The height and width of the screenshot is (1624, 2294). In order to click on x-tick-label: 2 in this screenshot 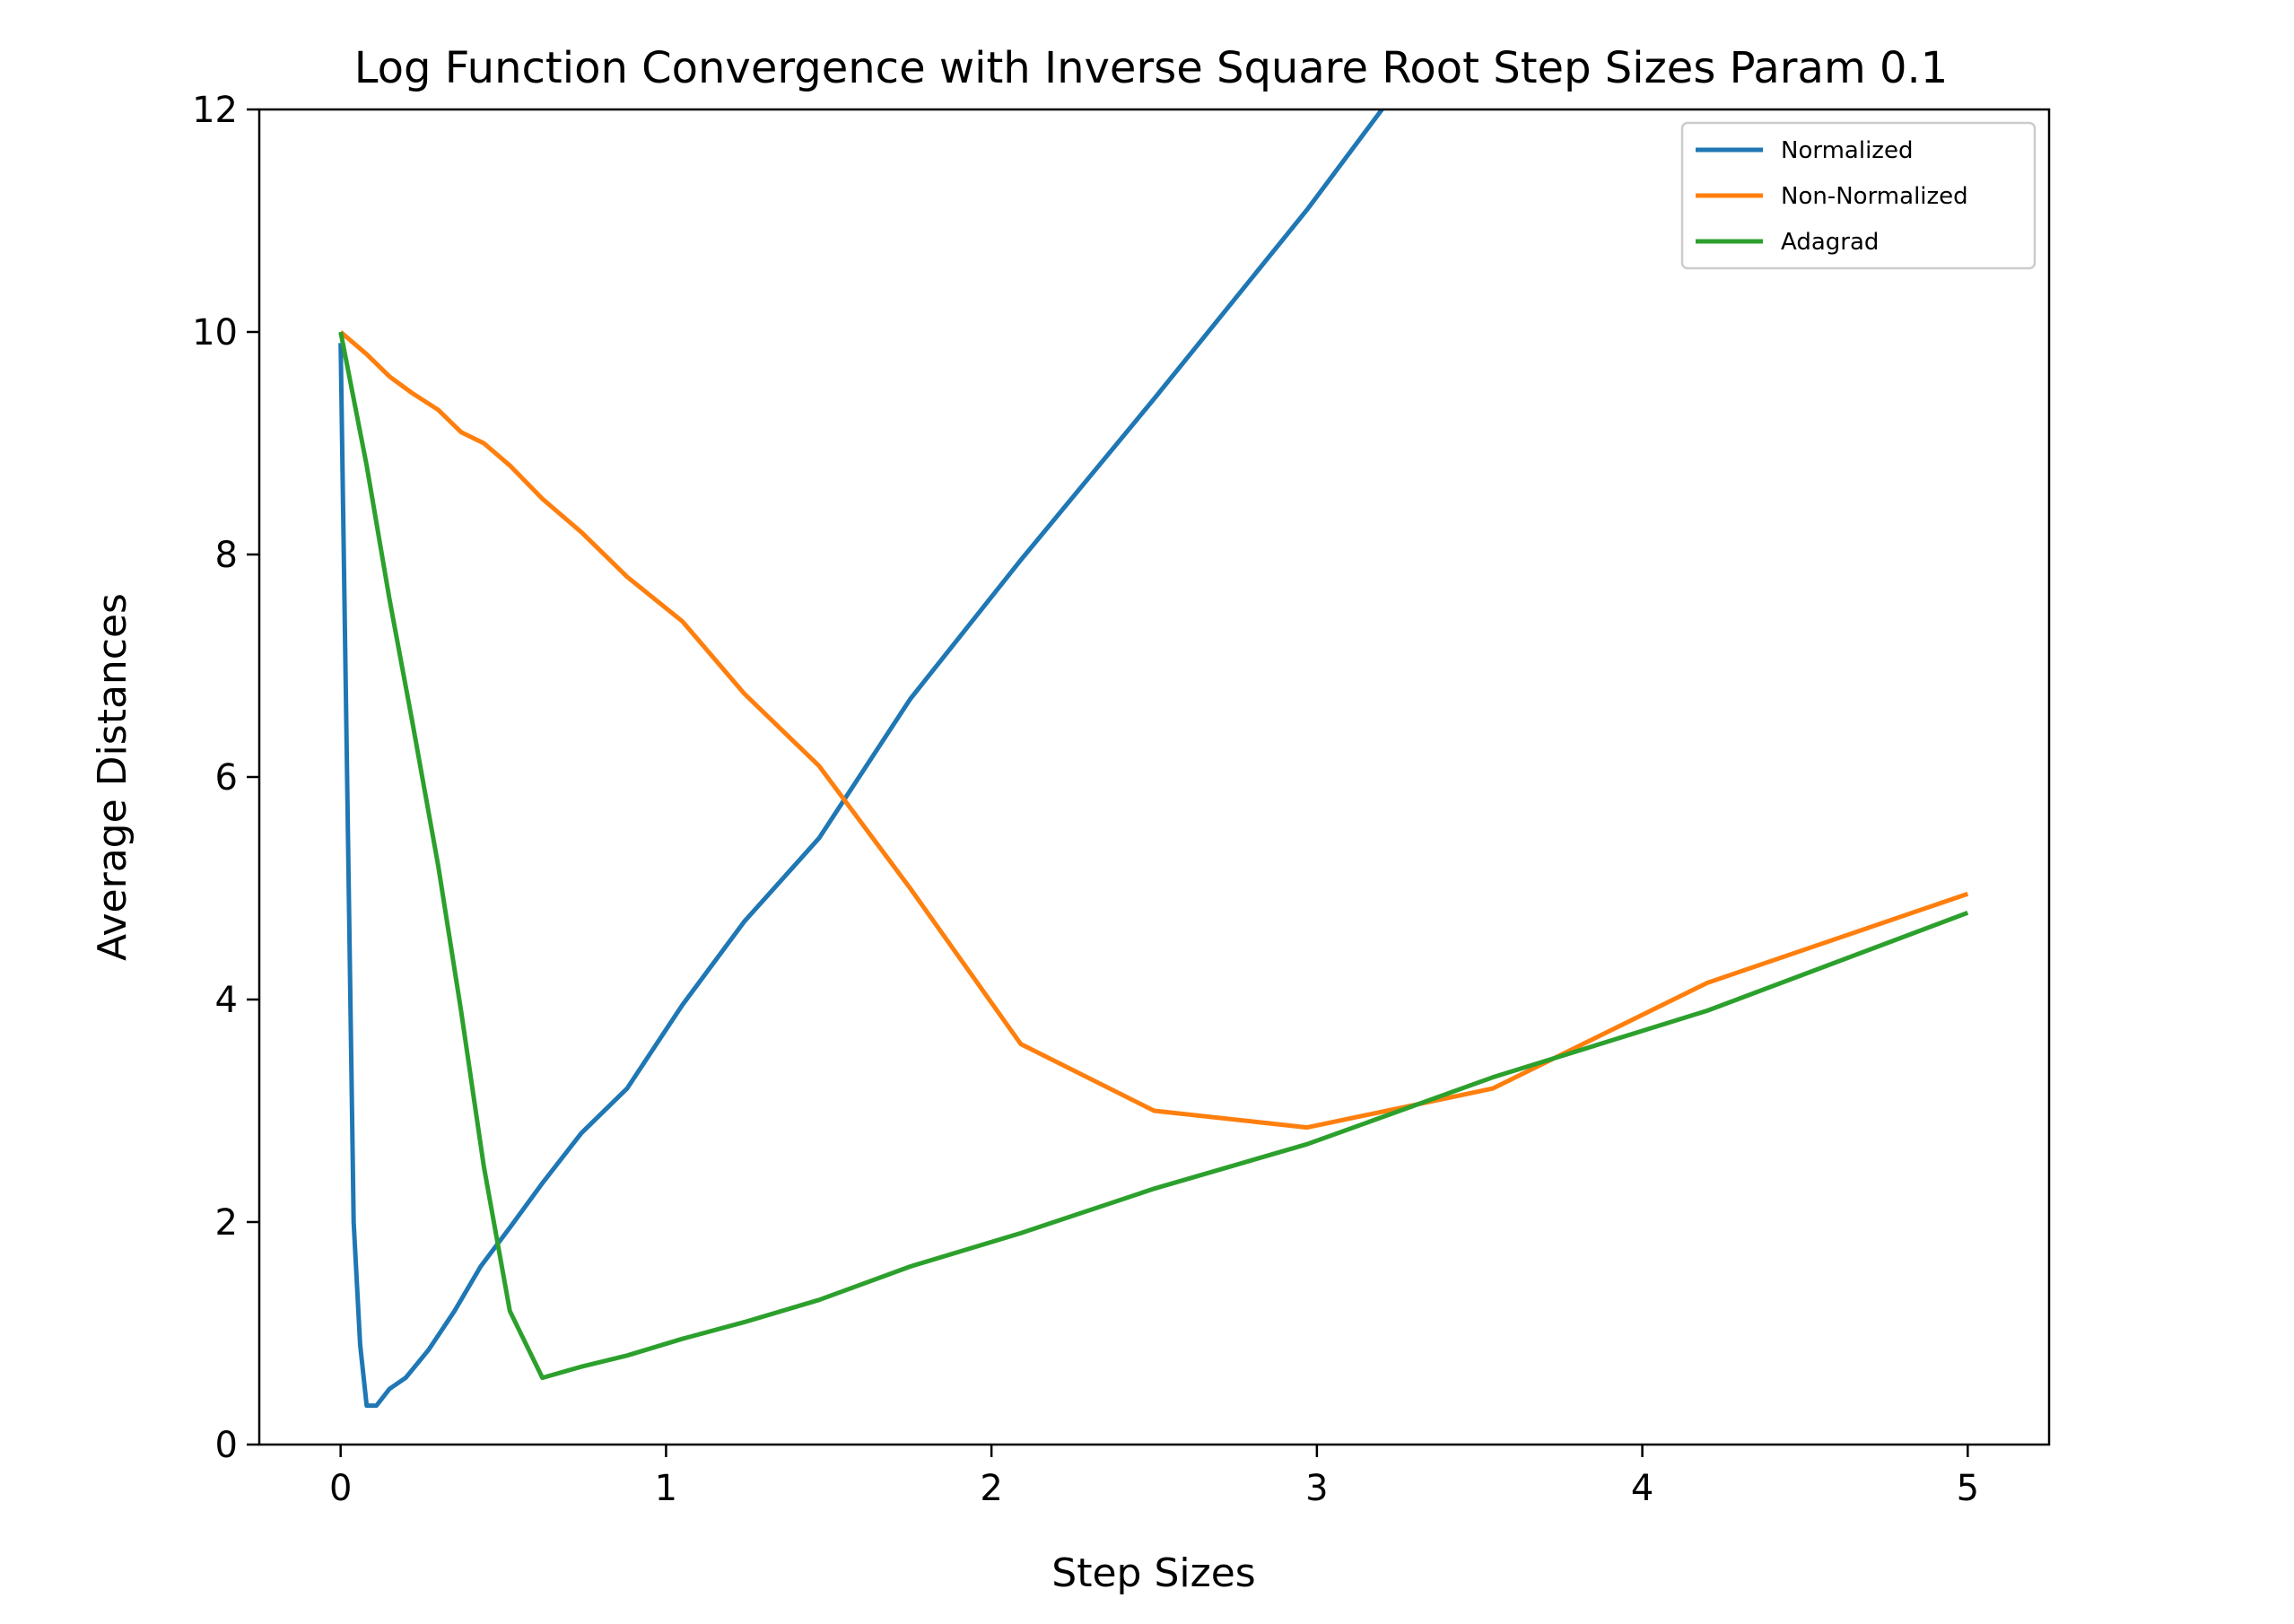, I will do `click(991, 1488)`.